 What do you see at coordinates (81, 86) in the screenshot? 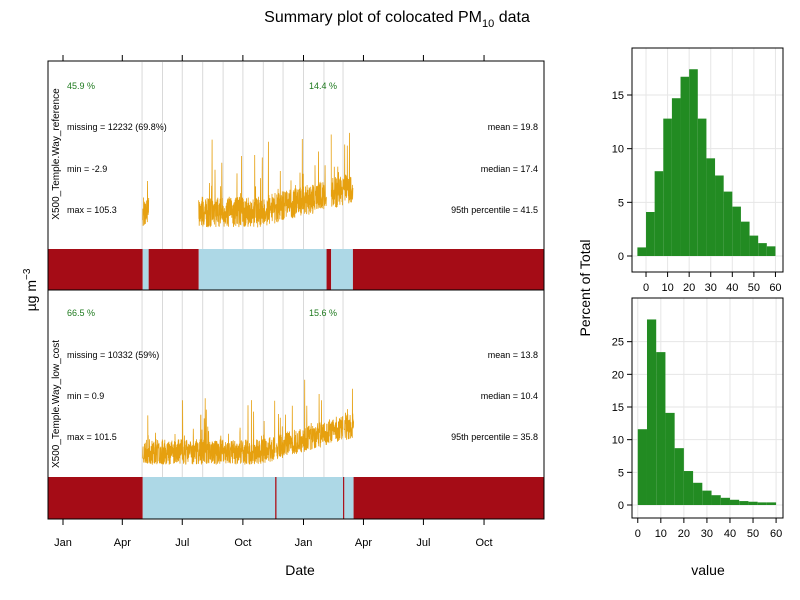
I see `reference-pct-left: 45.9 %` at bounding box center [81, 86].